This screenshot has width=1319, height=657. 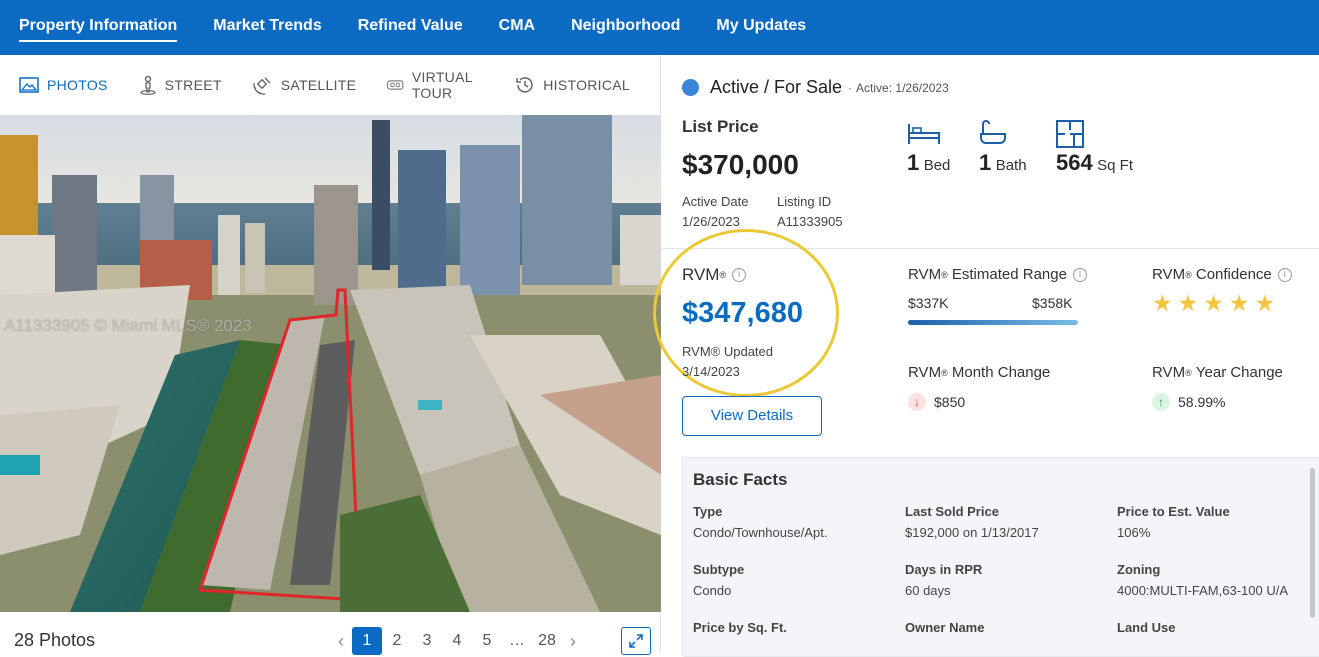 What do you see at coordinates (148, 85) in the screenshot?
I see `street-icon` at bounding box center [148, 85].